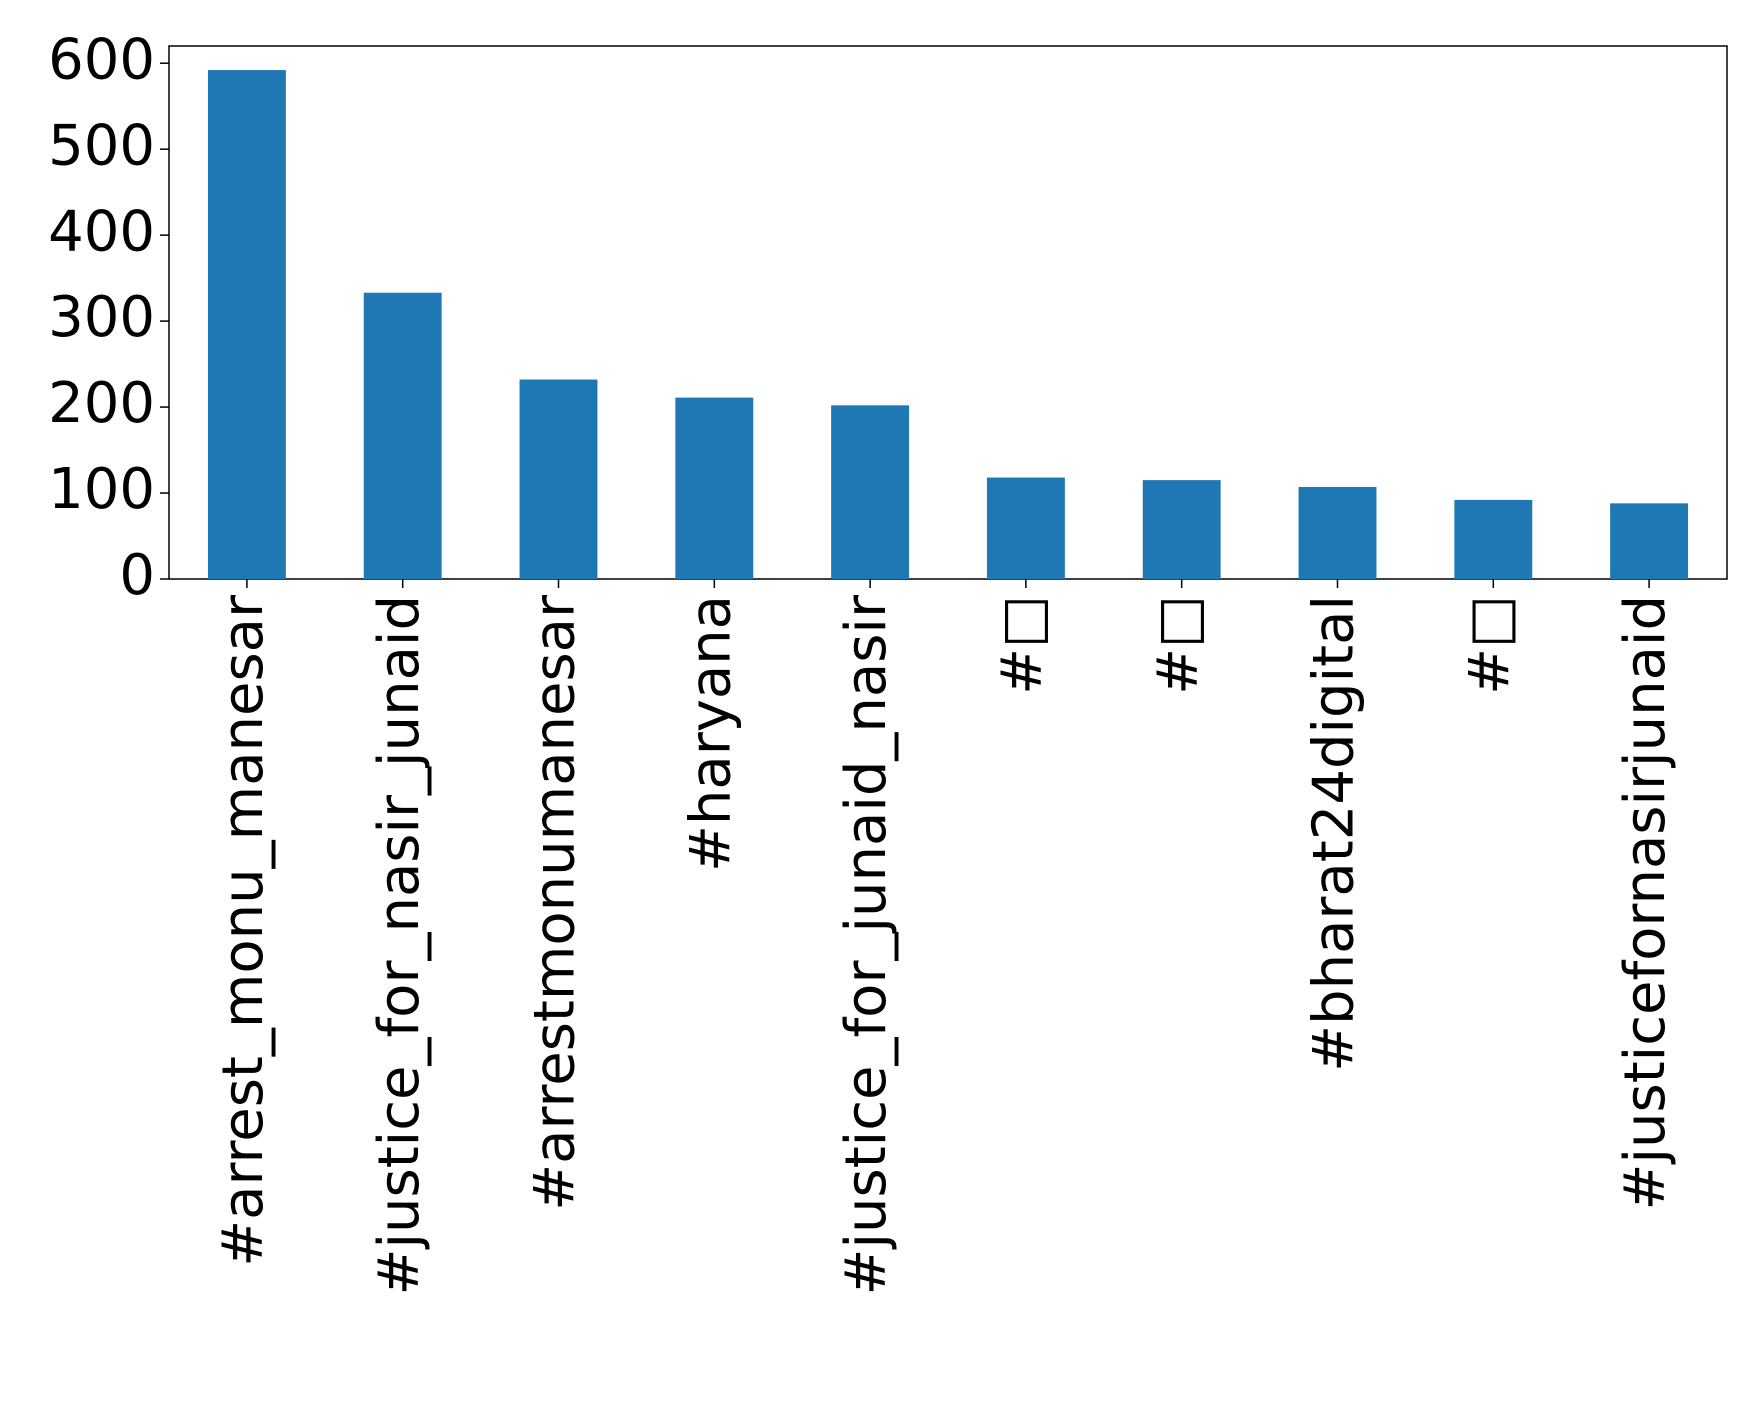  I want to click on x-tick-label: #justicefornasirjunaid, so click(1645, 902).